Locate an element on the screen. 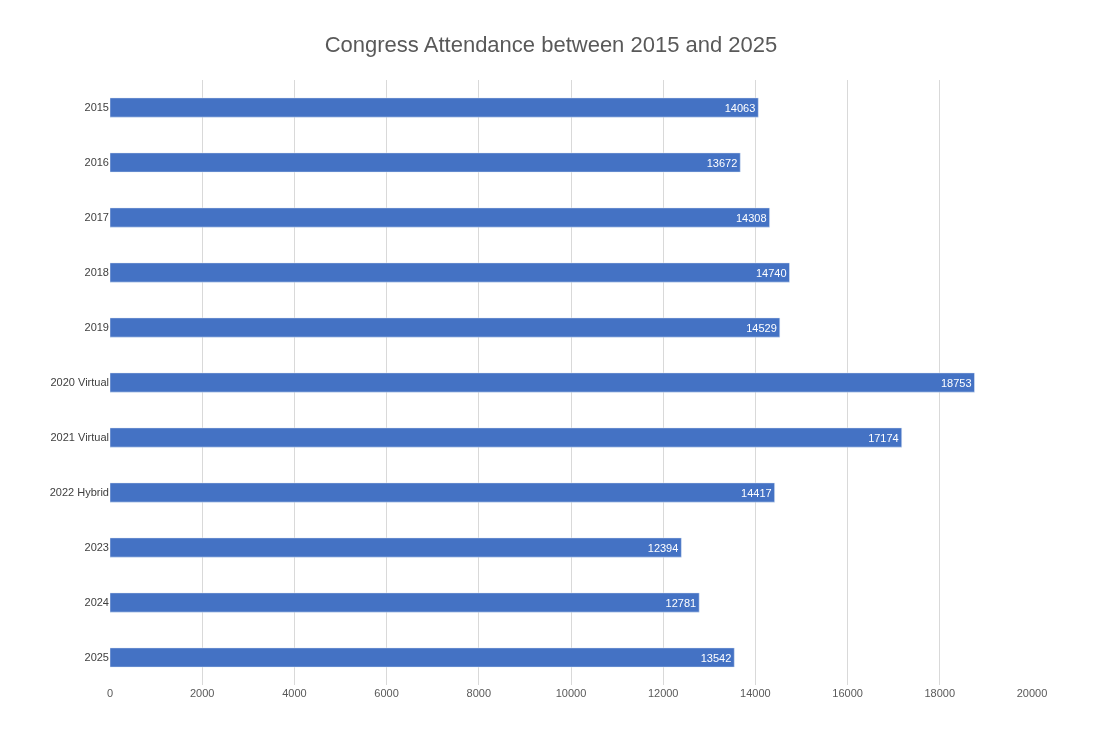 The image size is (1102, 735). chart-title: Congress Attendance between 2015 and 2025 is located at coordinates (551, 45).